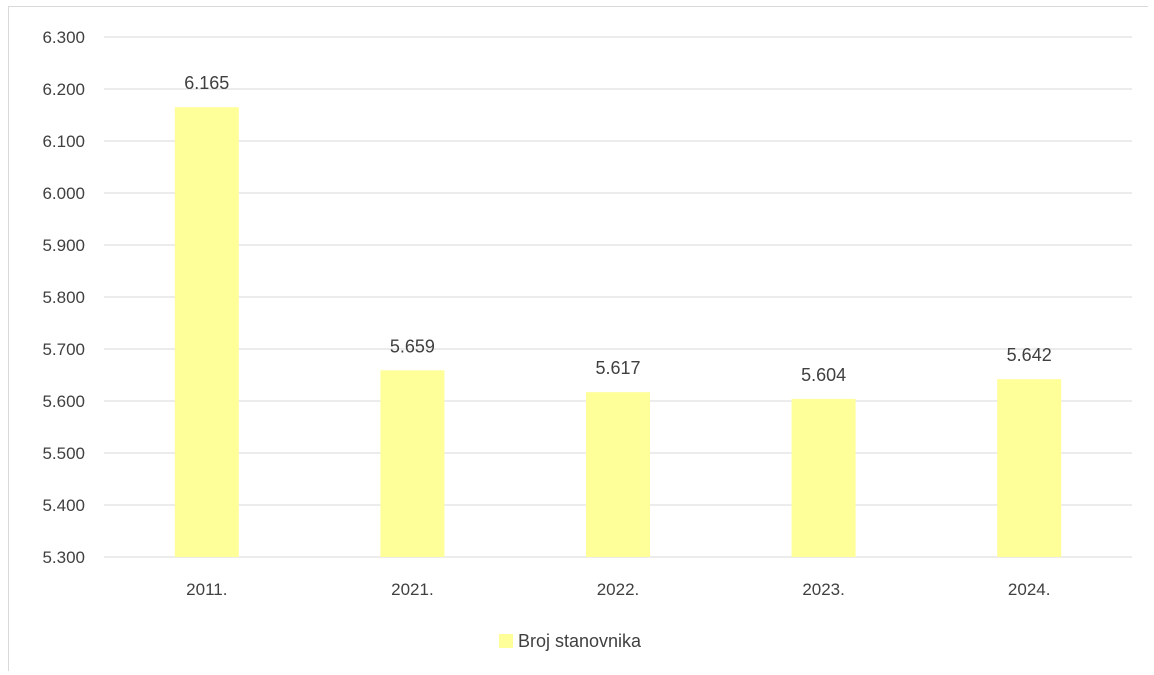  I want to click on x-tick-label: 2022., so click(618, 589).